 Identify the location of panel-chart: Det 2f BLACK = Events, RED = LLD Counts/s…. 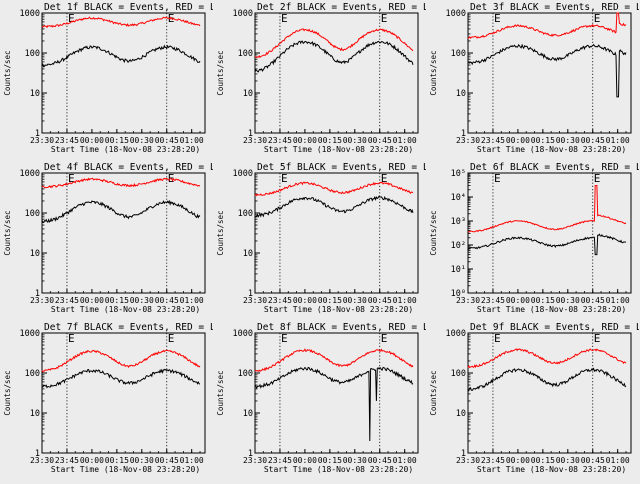
(328, 78).